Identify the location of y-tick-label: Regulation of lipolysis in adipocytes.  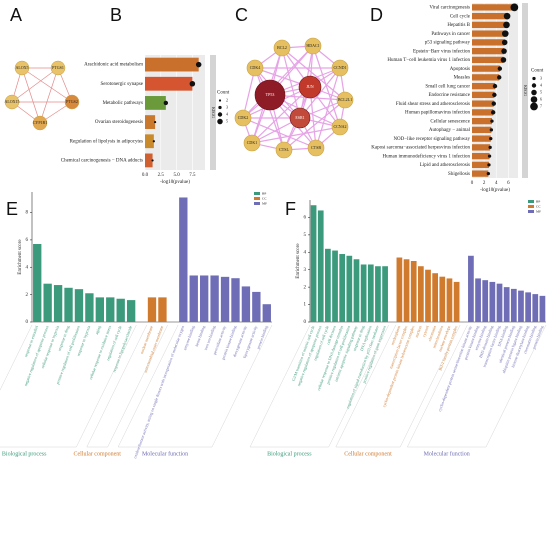
(106, 141).